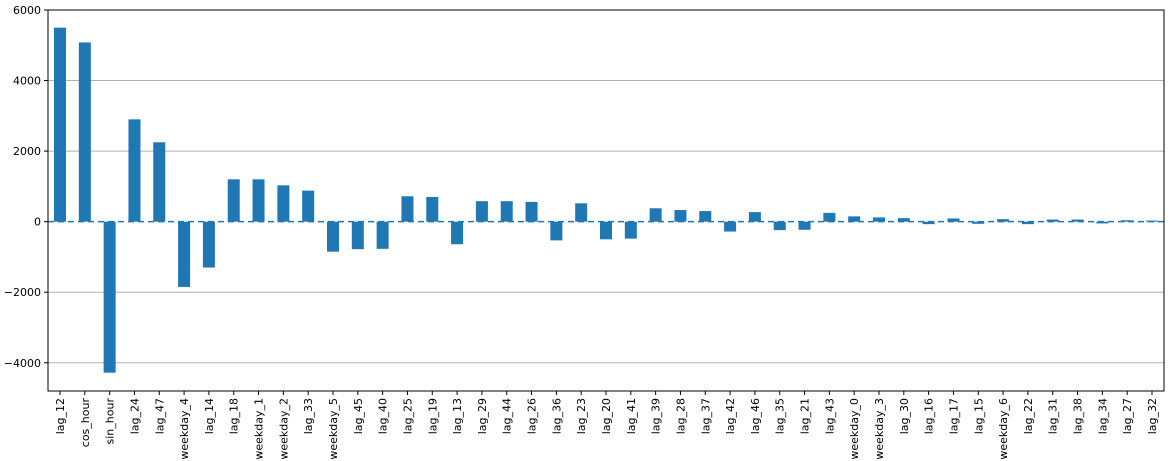 The image size is (1170, 461). I want to click on x-tick-label: lag_47, so click(159, 416).